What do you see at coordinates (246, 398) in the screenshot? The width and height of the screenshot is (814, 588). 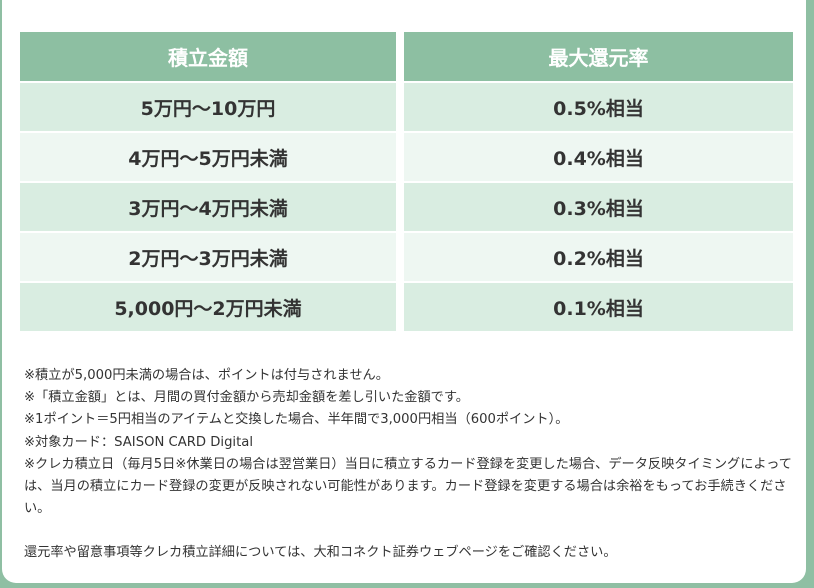 I see `note-item: ※「積立金額」とは、月間の買付金額から売却金額を差し引いた金額です。` at bounding box center [246, 398].